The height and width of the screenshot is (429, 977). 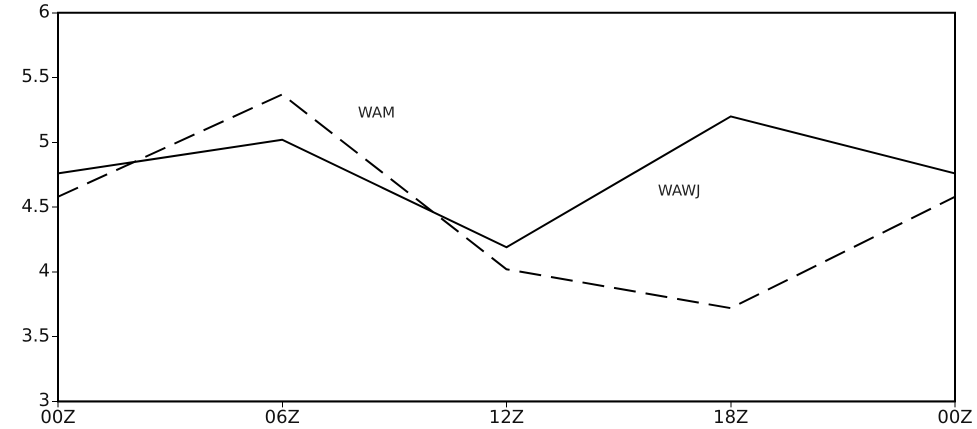 What do you see at coordinates (506, 417) in the screenshot?
I see `x-tick-label: 12Z` at bounding box center [506, 417].